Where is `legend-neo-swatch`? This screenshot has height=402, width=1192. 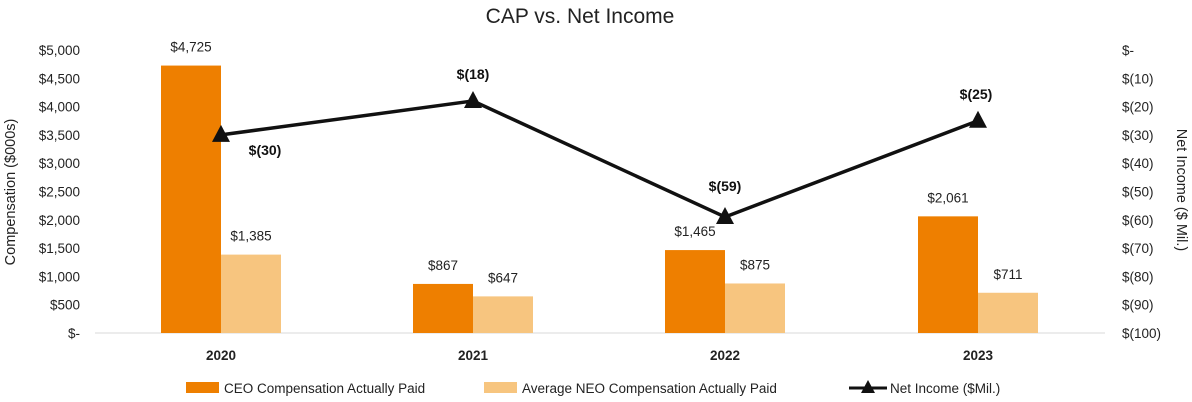
legend-neo-swatch is located at coordinates (500, 387).